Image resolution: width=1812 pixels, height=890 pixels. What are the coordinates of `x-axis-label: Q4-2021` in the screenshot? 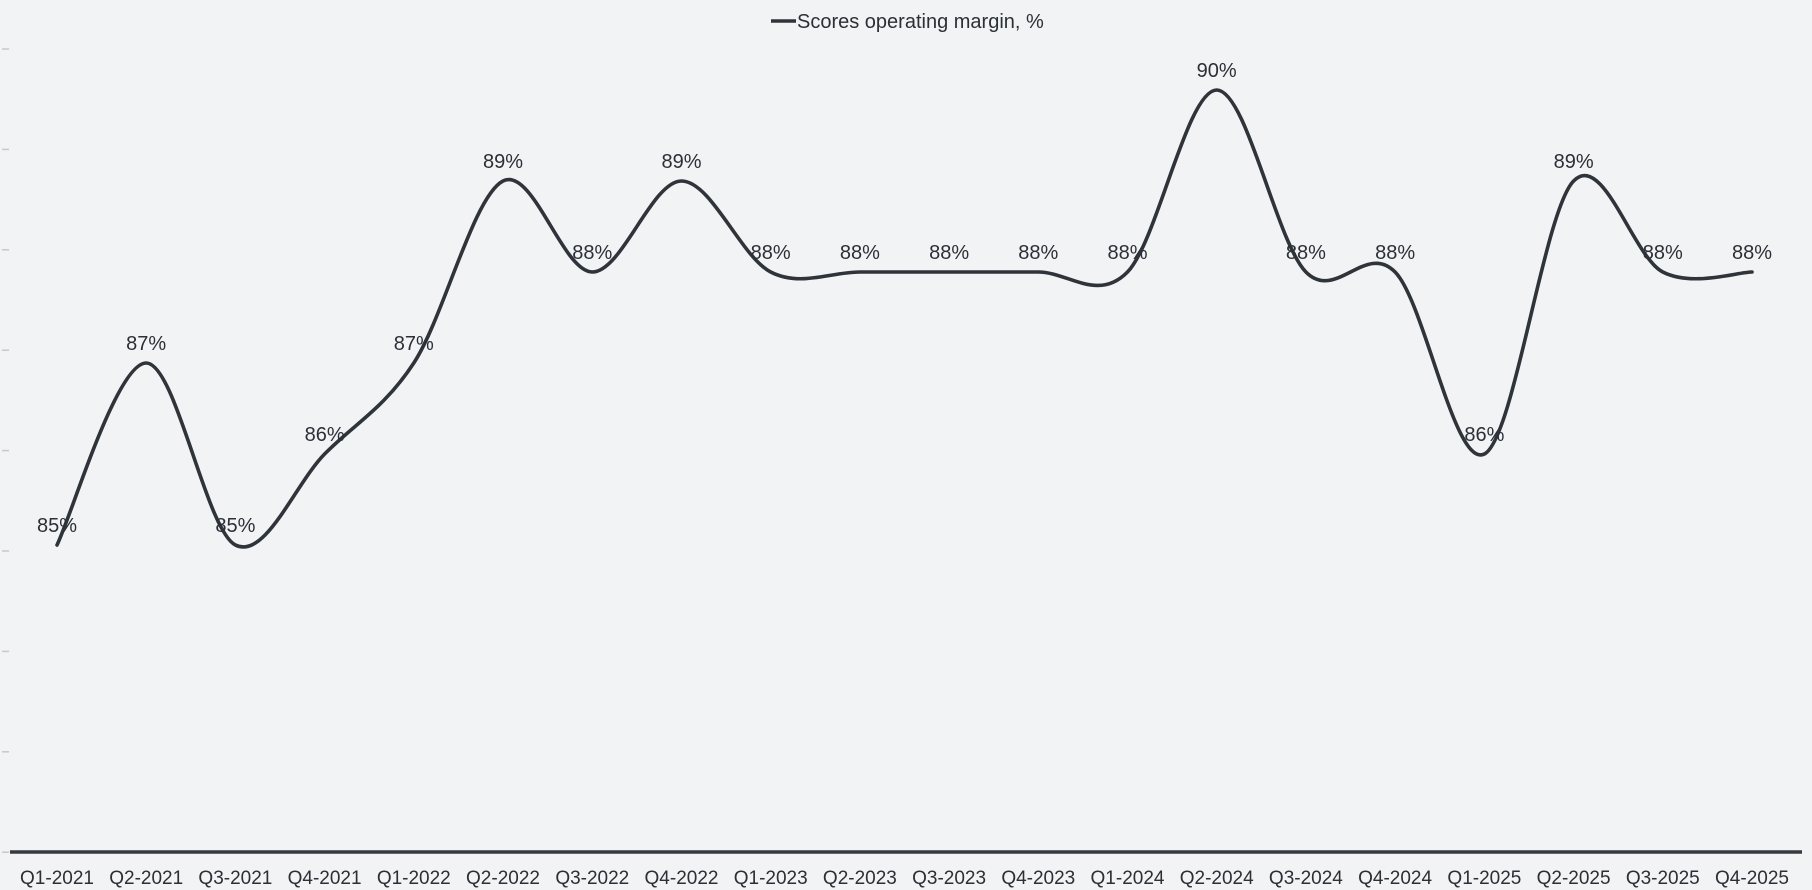 It's located at (325, 878).